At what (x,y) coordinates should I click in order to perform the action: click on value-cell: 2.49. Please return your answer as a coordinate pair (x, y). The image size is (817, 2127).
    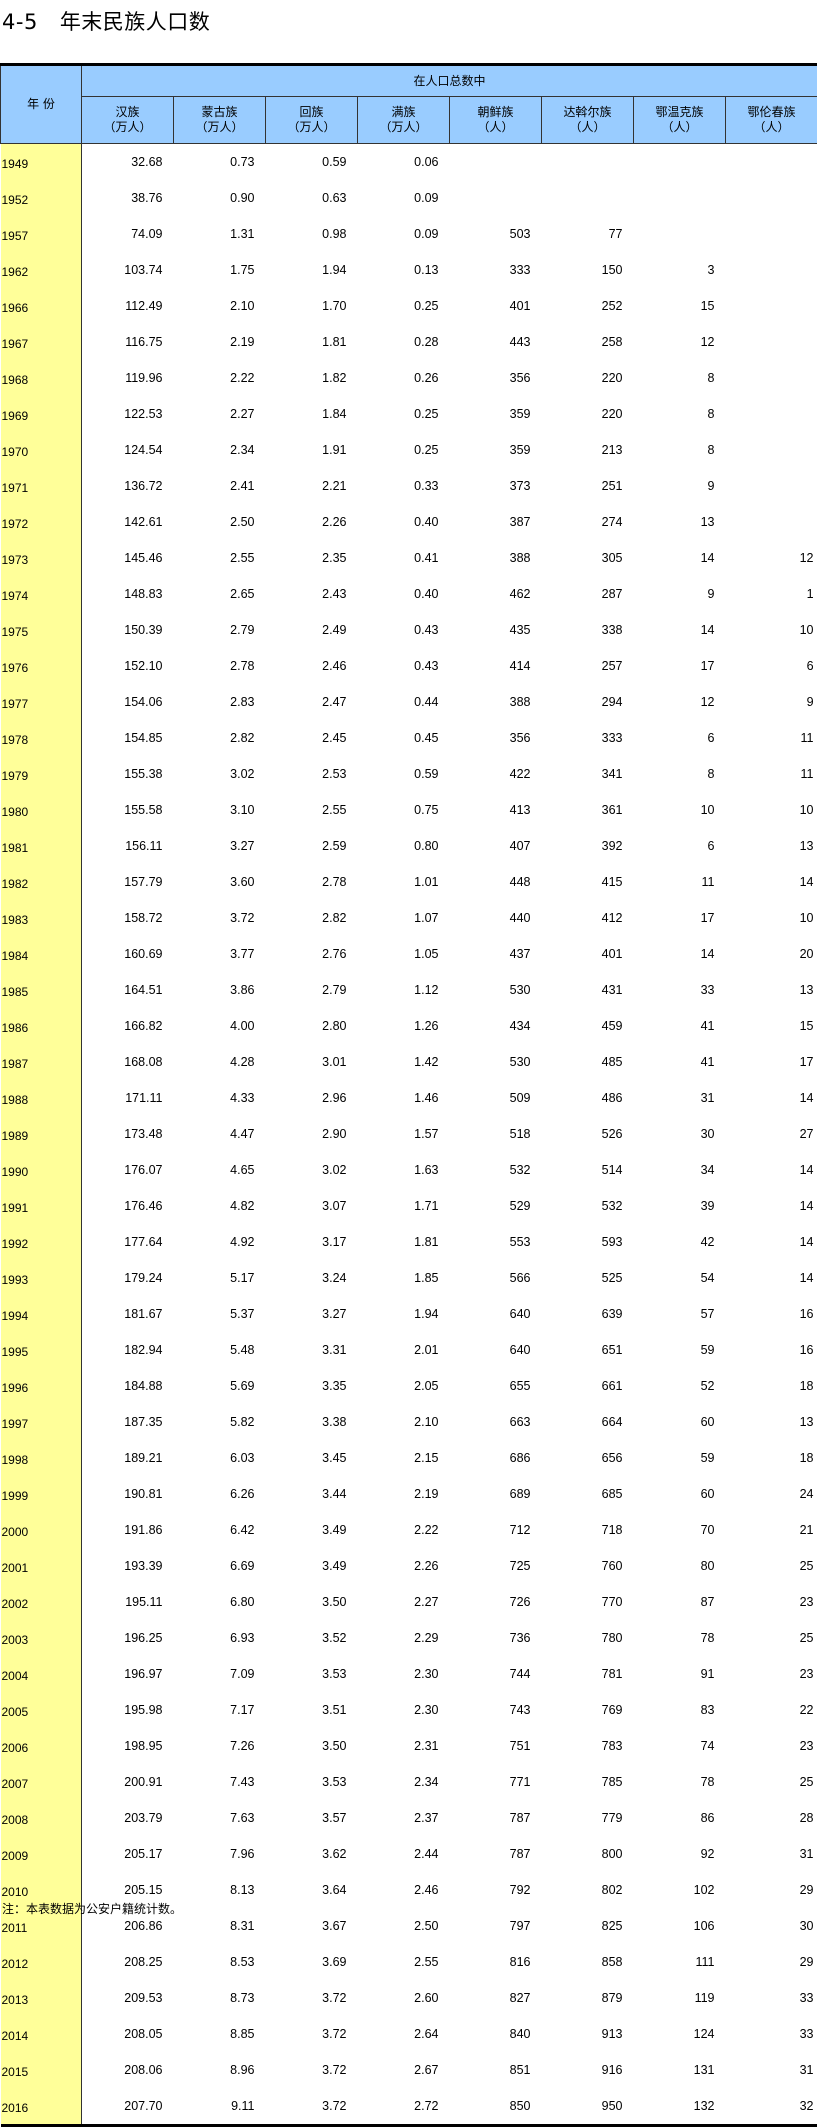
    Looking at the image, I should click on (312, 630).